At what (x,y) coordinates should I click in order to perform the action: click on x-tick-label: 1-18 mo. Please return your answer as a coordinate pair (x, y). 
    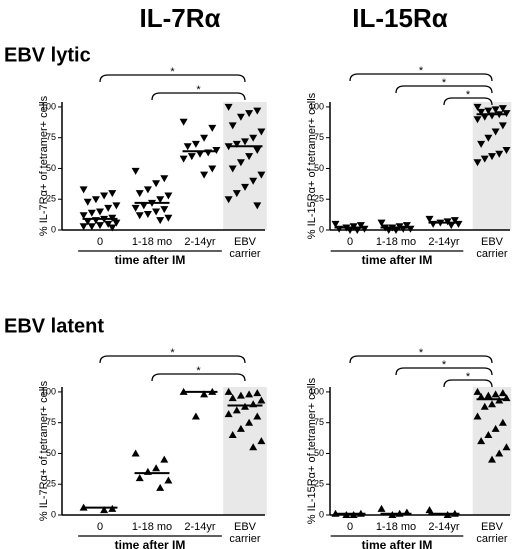
    Looking at the image, I should click on (396, 527).